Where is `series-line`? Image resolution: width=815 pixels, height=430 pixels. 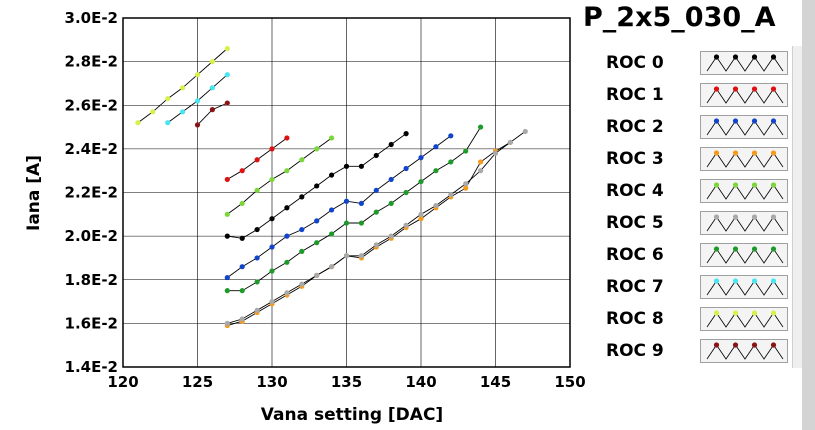 series-line is located at coordinates (339, 206).